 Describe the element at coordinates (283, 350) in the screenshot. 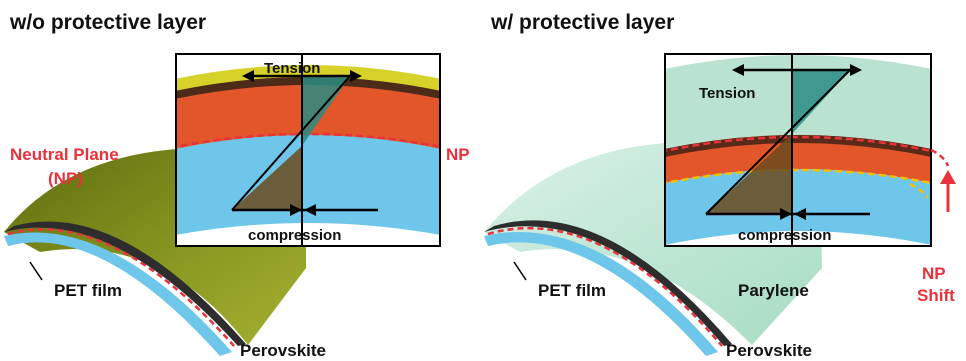

I see `left-perovskite-label: Perovskite` at that location.